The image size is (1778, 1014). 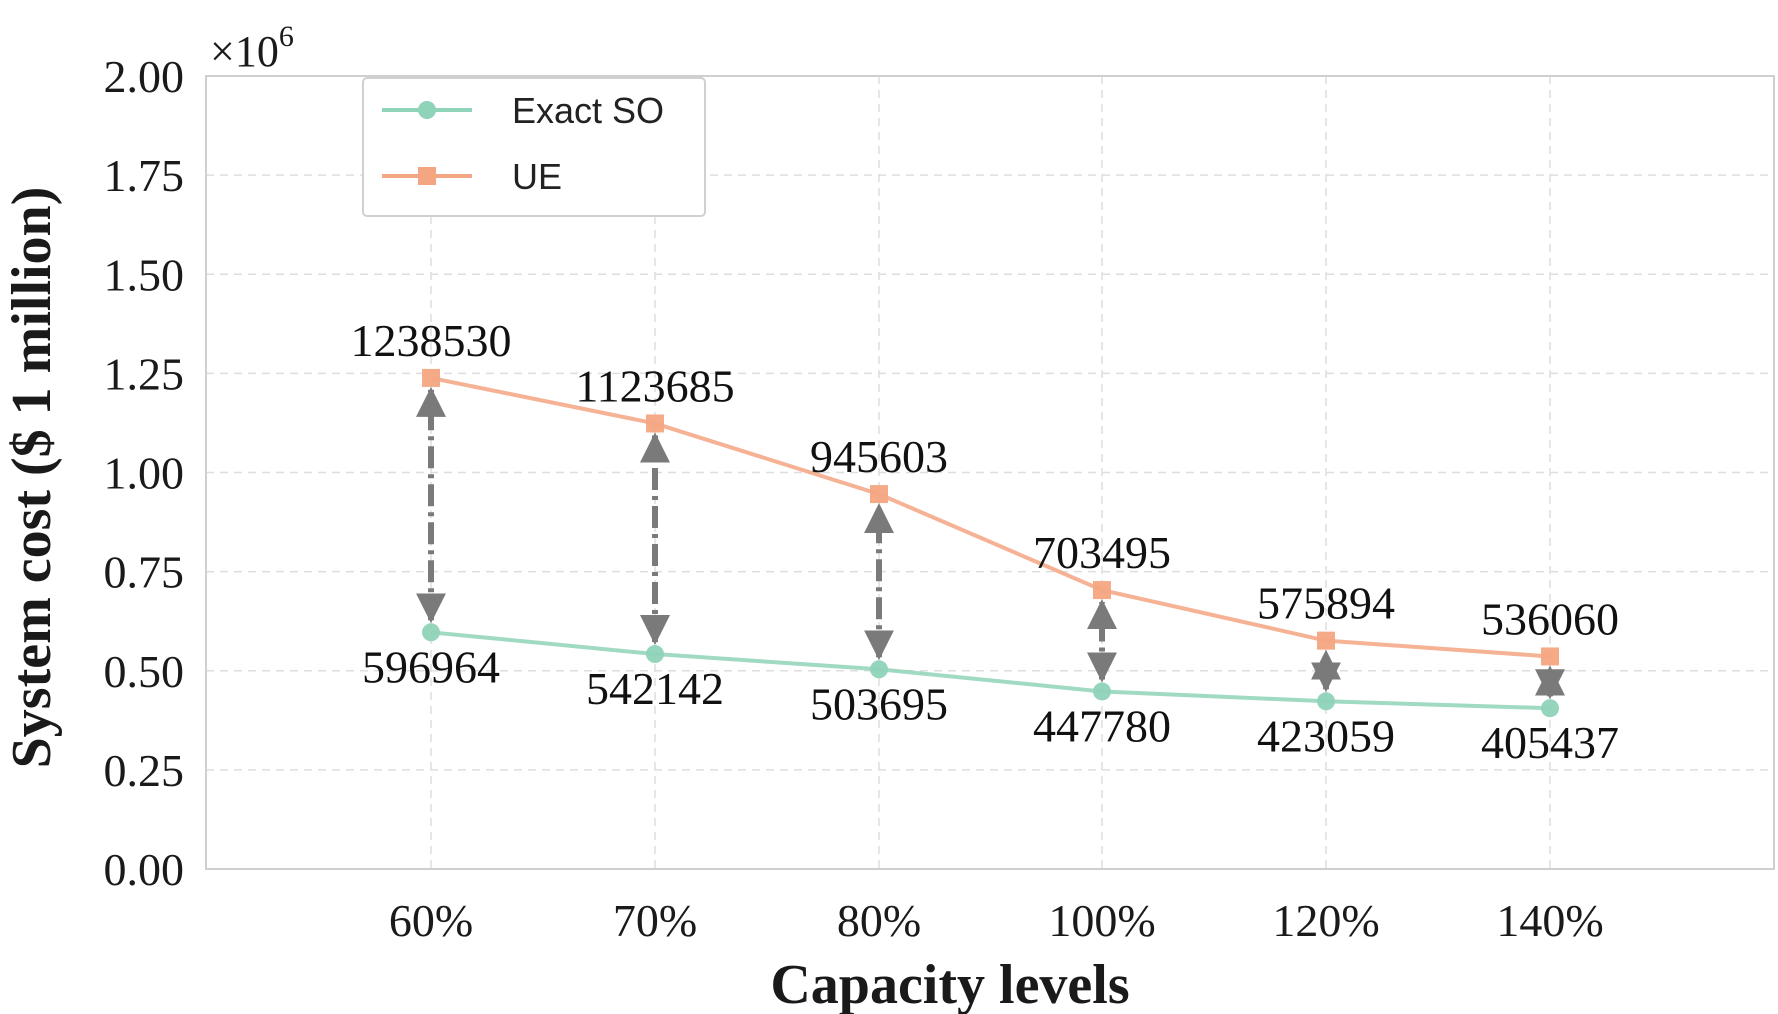 I want to click on data-label-exact-so: 447780, so click(x=1102, y=725).